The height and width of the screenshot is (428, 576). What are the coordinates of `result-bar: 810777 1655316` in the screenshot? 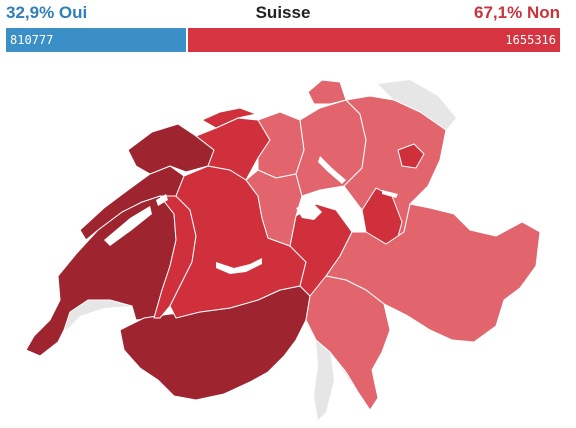 It's located at (283, 40).